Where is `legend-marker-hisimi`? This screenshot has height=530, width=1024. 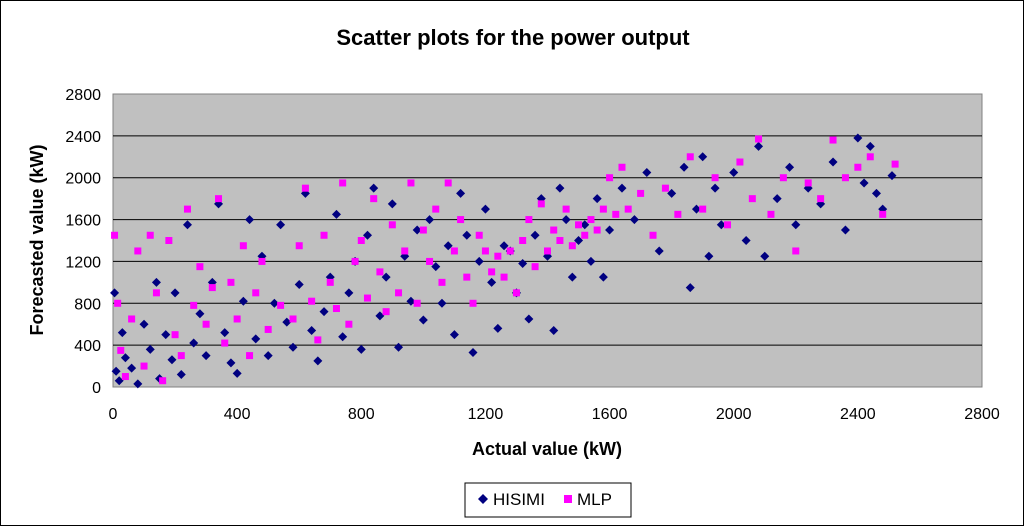 legend-marker-hisimi is located at coordinates (483, 499).